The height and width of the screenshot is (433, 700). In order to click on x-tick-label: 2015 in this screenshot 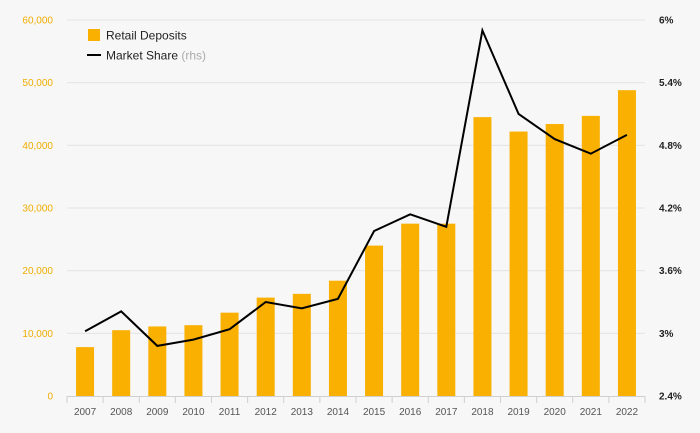, I will do `click(374, 412)`.